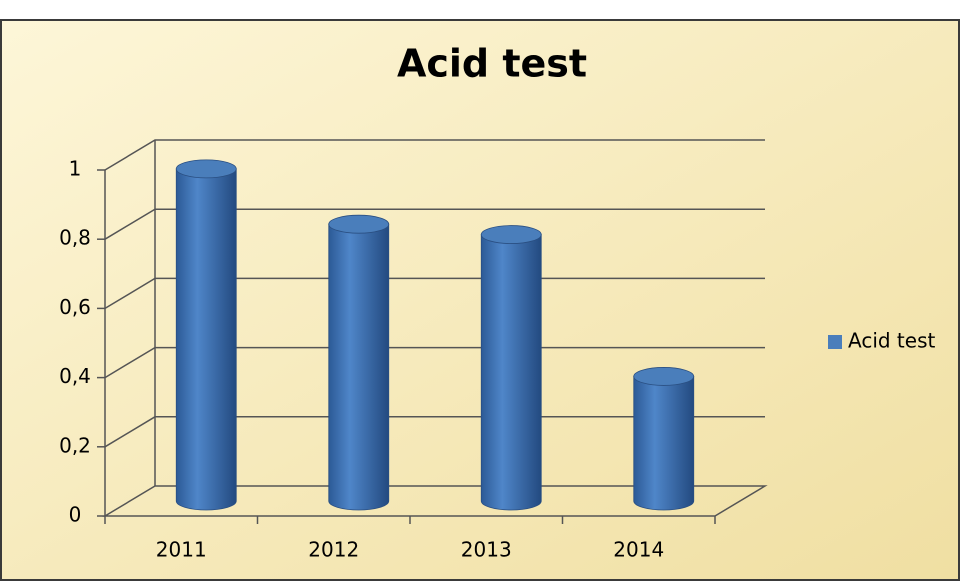  What do you see at coordinates (181, 550) in the screenshot?
I see `x-tick-label: 2011` at bounding box center [181, 550].